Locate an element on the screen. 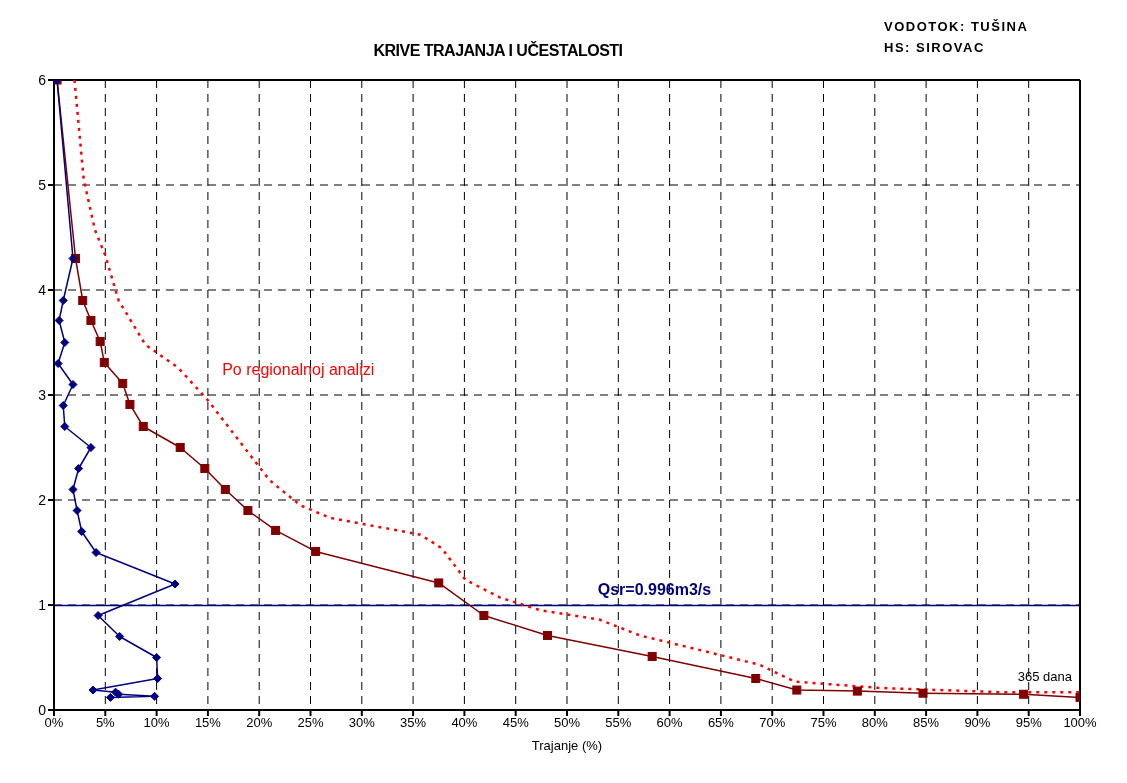 The height and width of the screenshot is (783, 1127). x-tick-label: 60% is located at coordinates (670, 723).